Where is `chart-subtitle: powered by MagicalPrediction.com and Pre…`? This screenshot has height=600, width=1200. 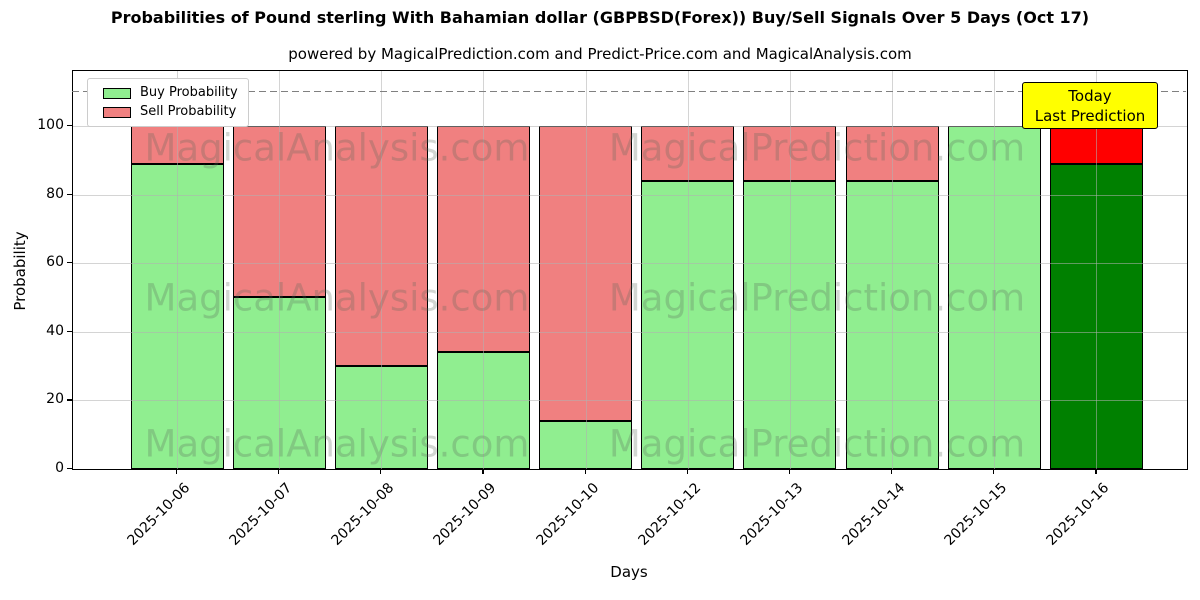 chart-subtitle: powered by MagicalPrediction.com and Pre… is located at coordinates (600, 54).